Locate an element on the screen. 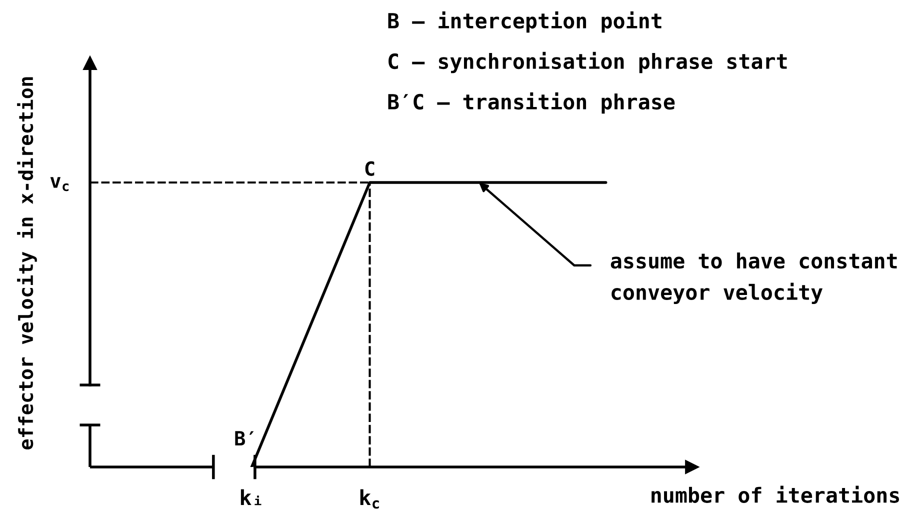 The width and height of the screenshot is (920, 517). text: B′C – transition phrase is located at coordinates (531, 103).